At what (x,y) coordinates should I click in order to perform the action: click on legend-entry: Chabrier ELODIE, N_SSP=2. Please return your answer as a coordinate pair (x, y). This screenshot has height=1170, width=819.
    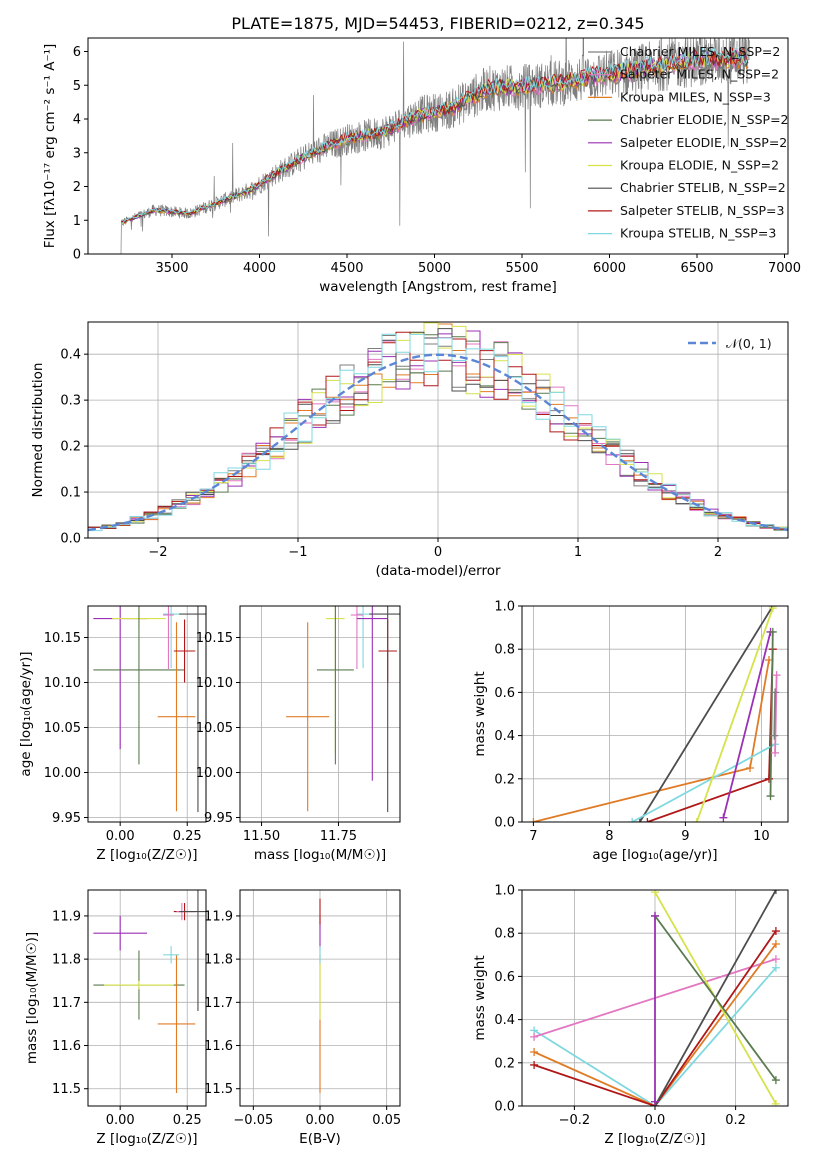
    Looking at the image, I should click on (704, 119).